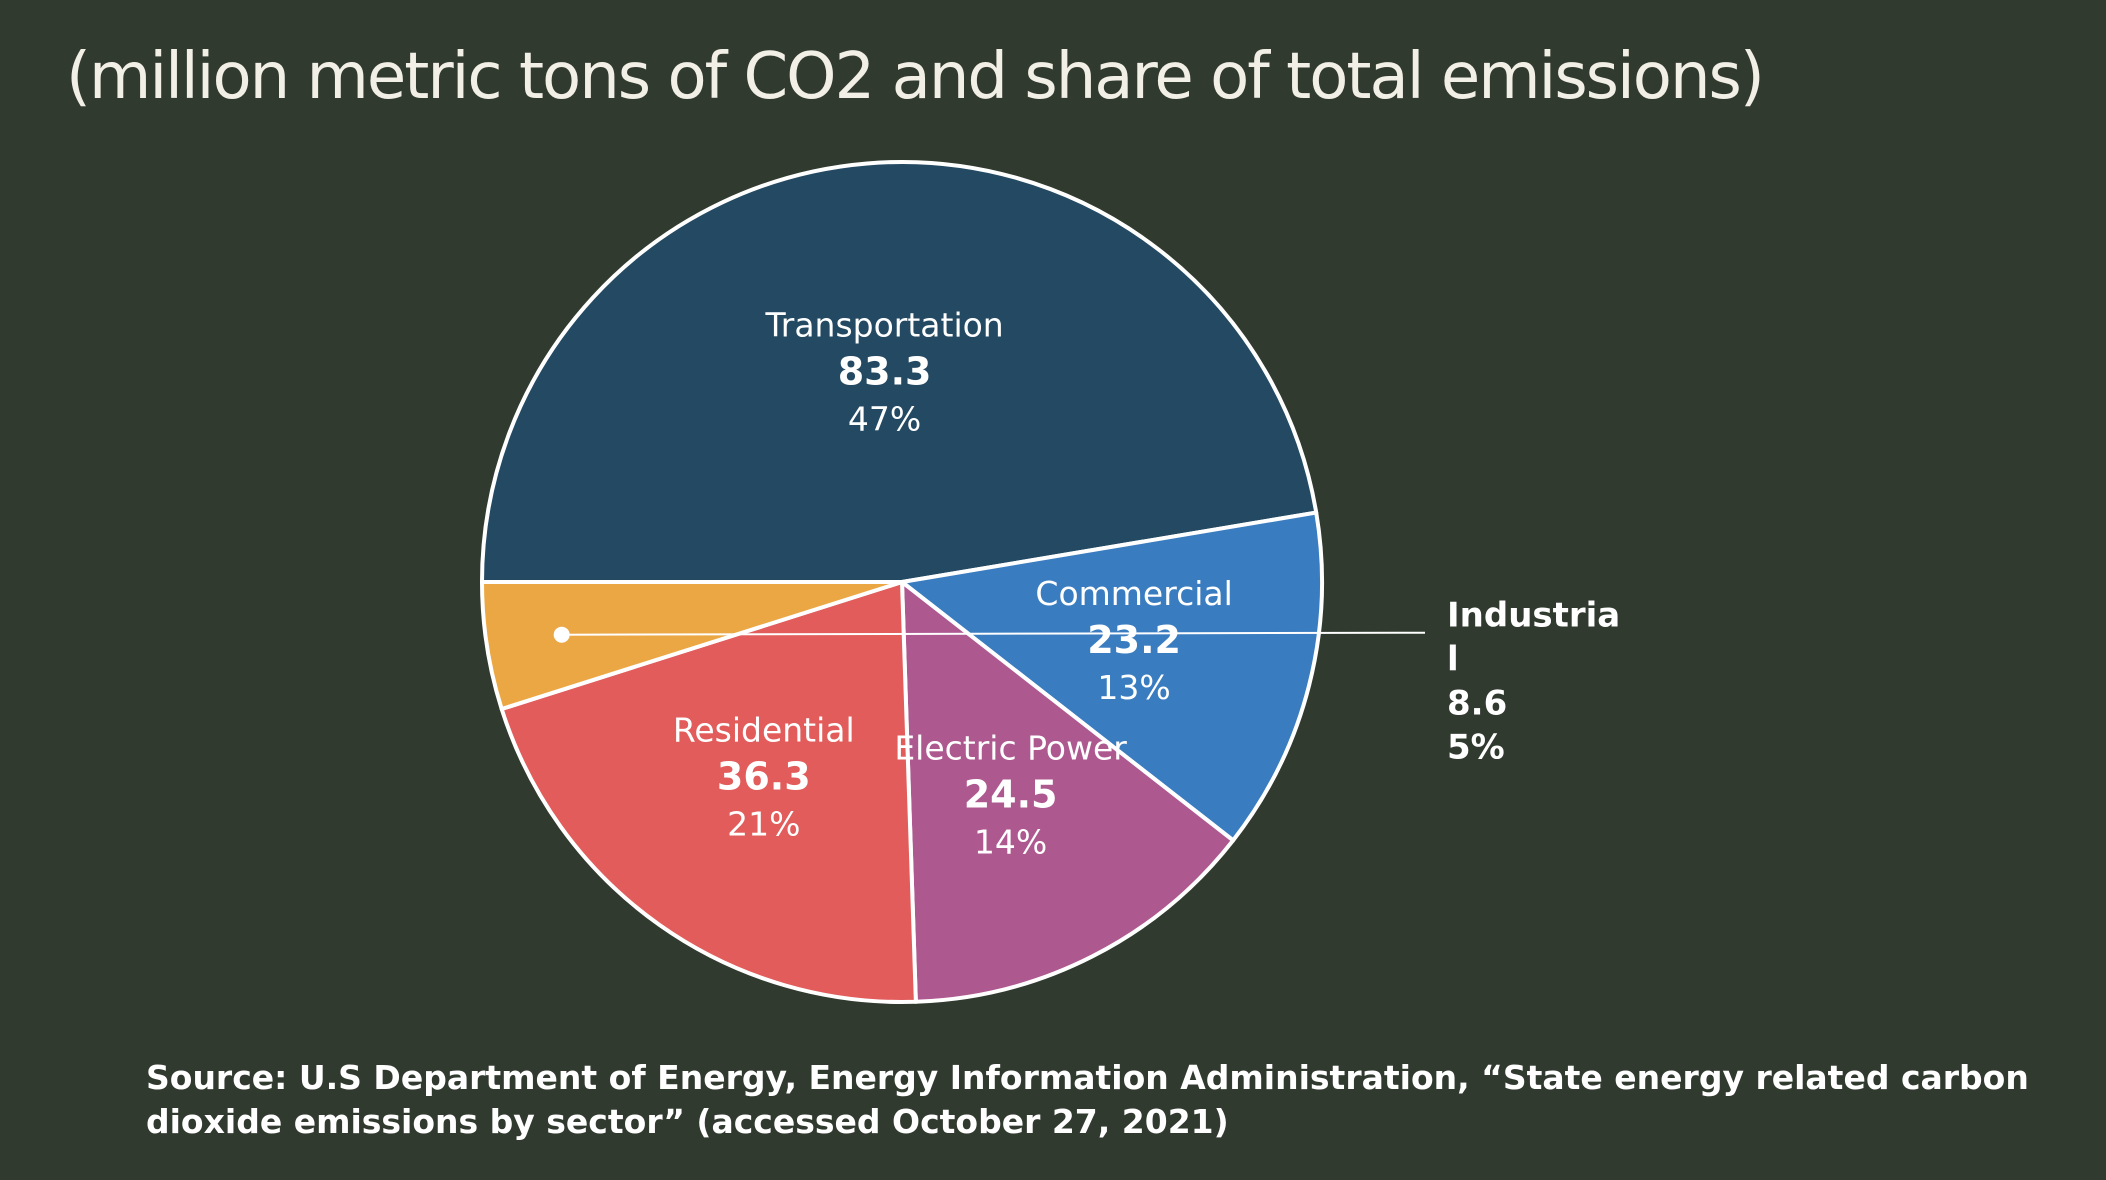  I want to click on pie-slice-commercial, so click(1112, 676).